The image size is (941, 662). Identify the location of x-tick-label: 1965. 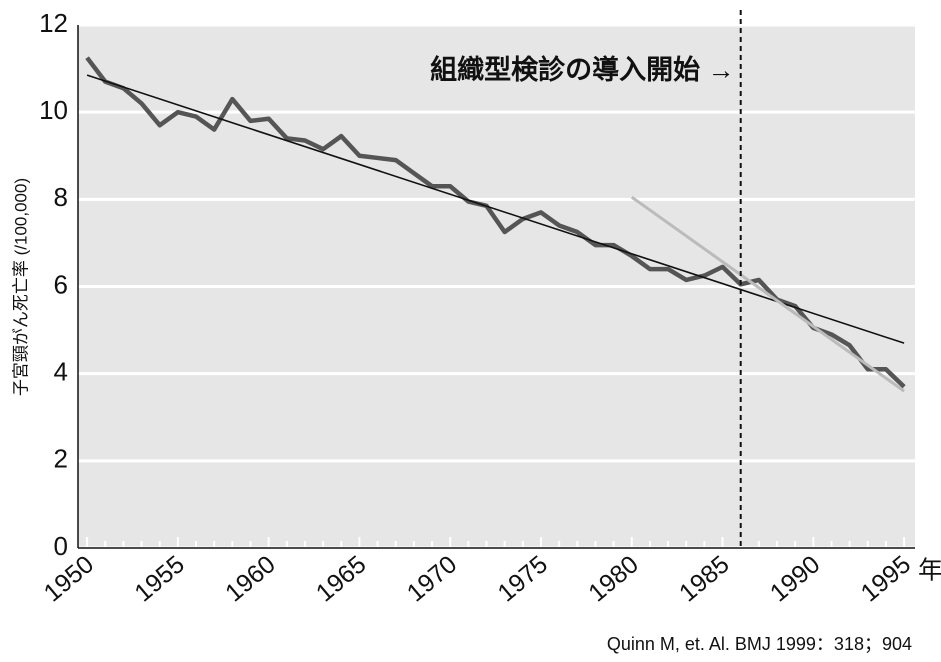
(341, 578).